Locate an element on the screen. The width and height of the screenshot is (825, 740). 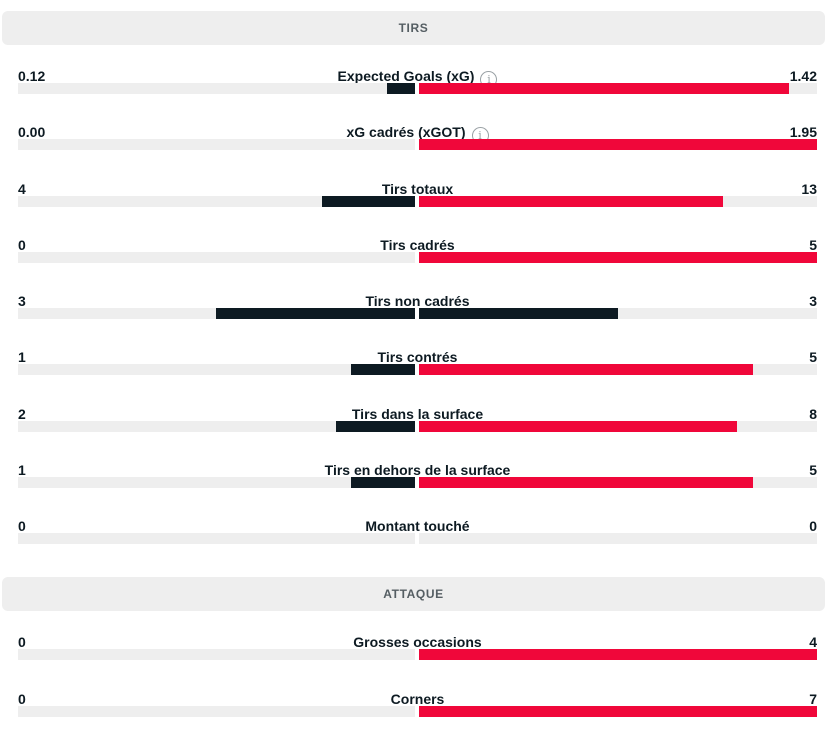
stat-label: Corners is located at coordinates (417, 699).